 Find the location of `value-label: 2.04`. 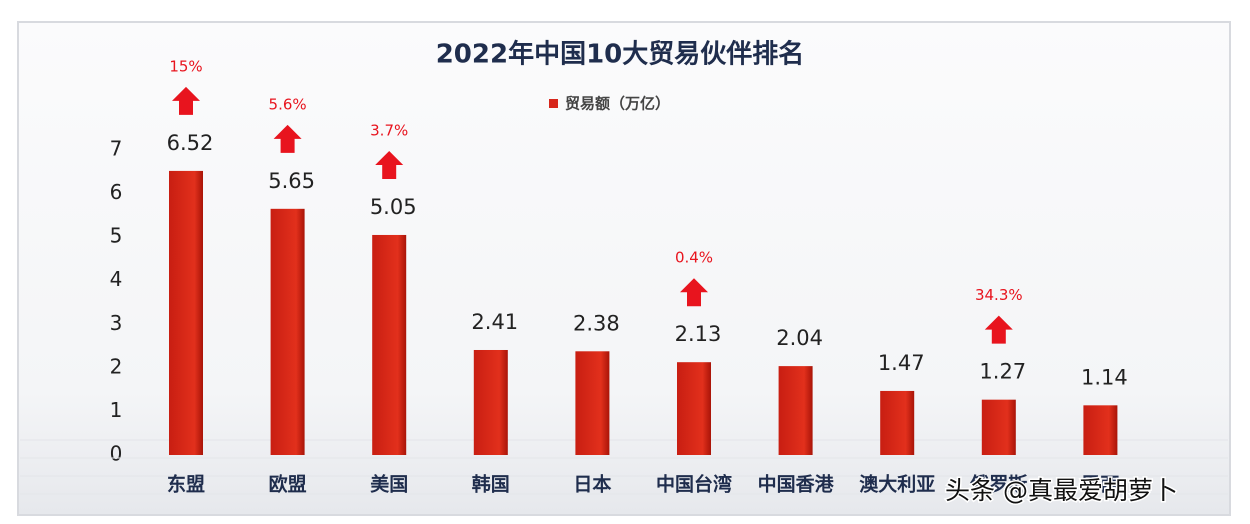

value-label: 2.04 is located at coordinates (799, 338).